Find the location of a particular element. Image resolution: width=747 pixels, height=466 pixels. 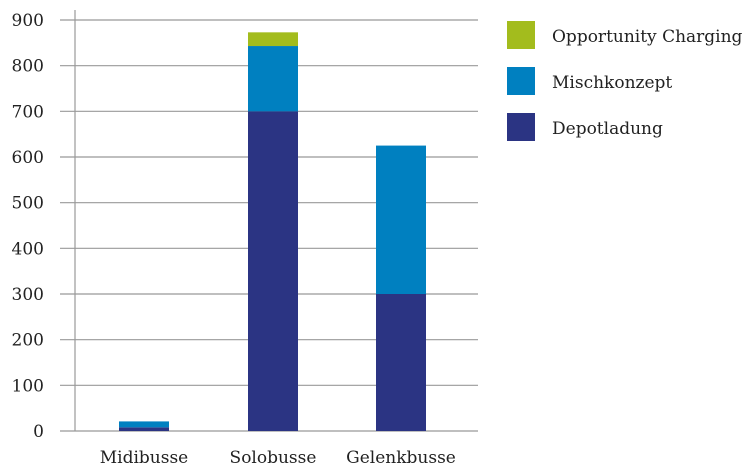

legend-swatch-depotladung is located at coordinates (521, 127).